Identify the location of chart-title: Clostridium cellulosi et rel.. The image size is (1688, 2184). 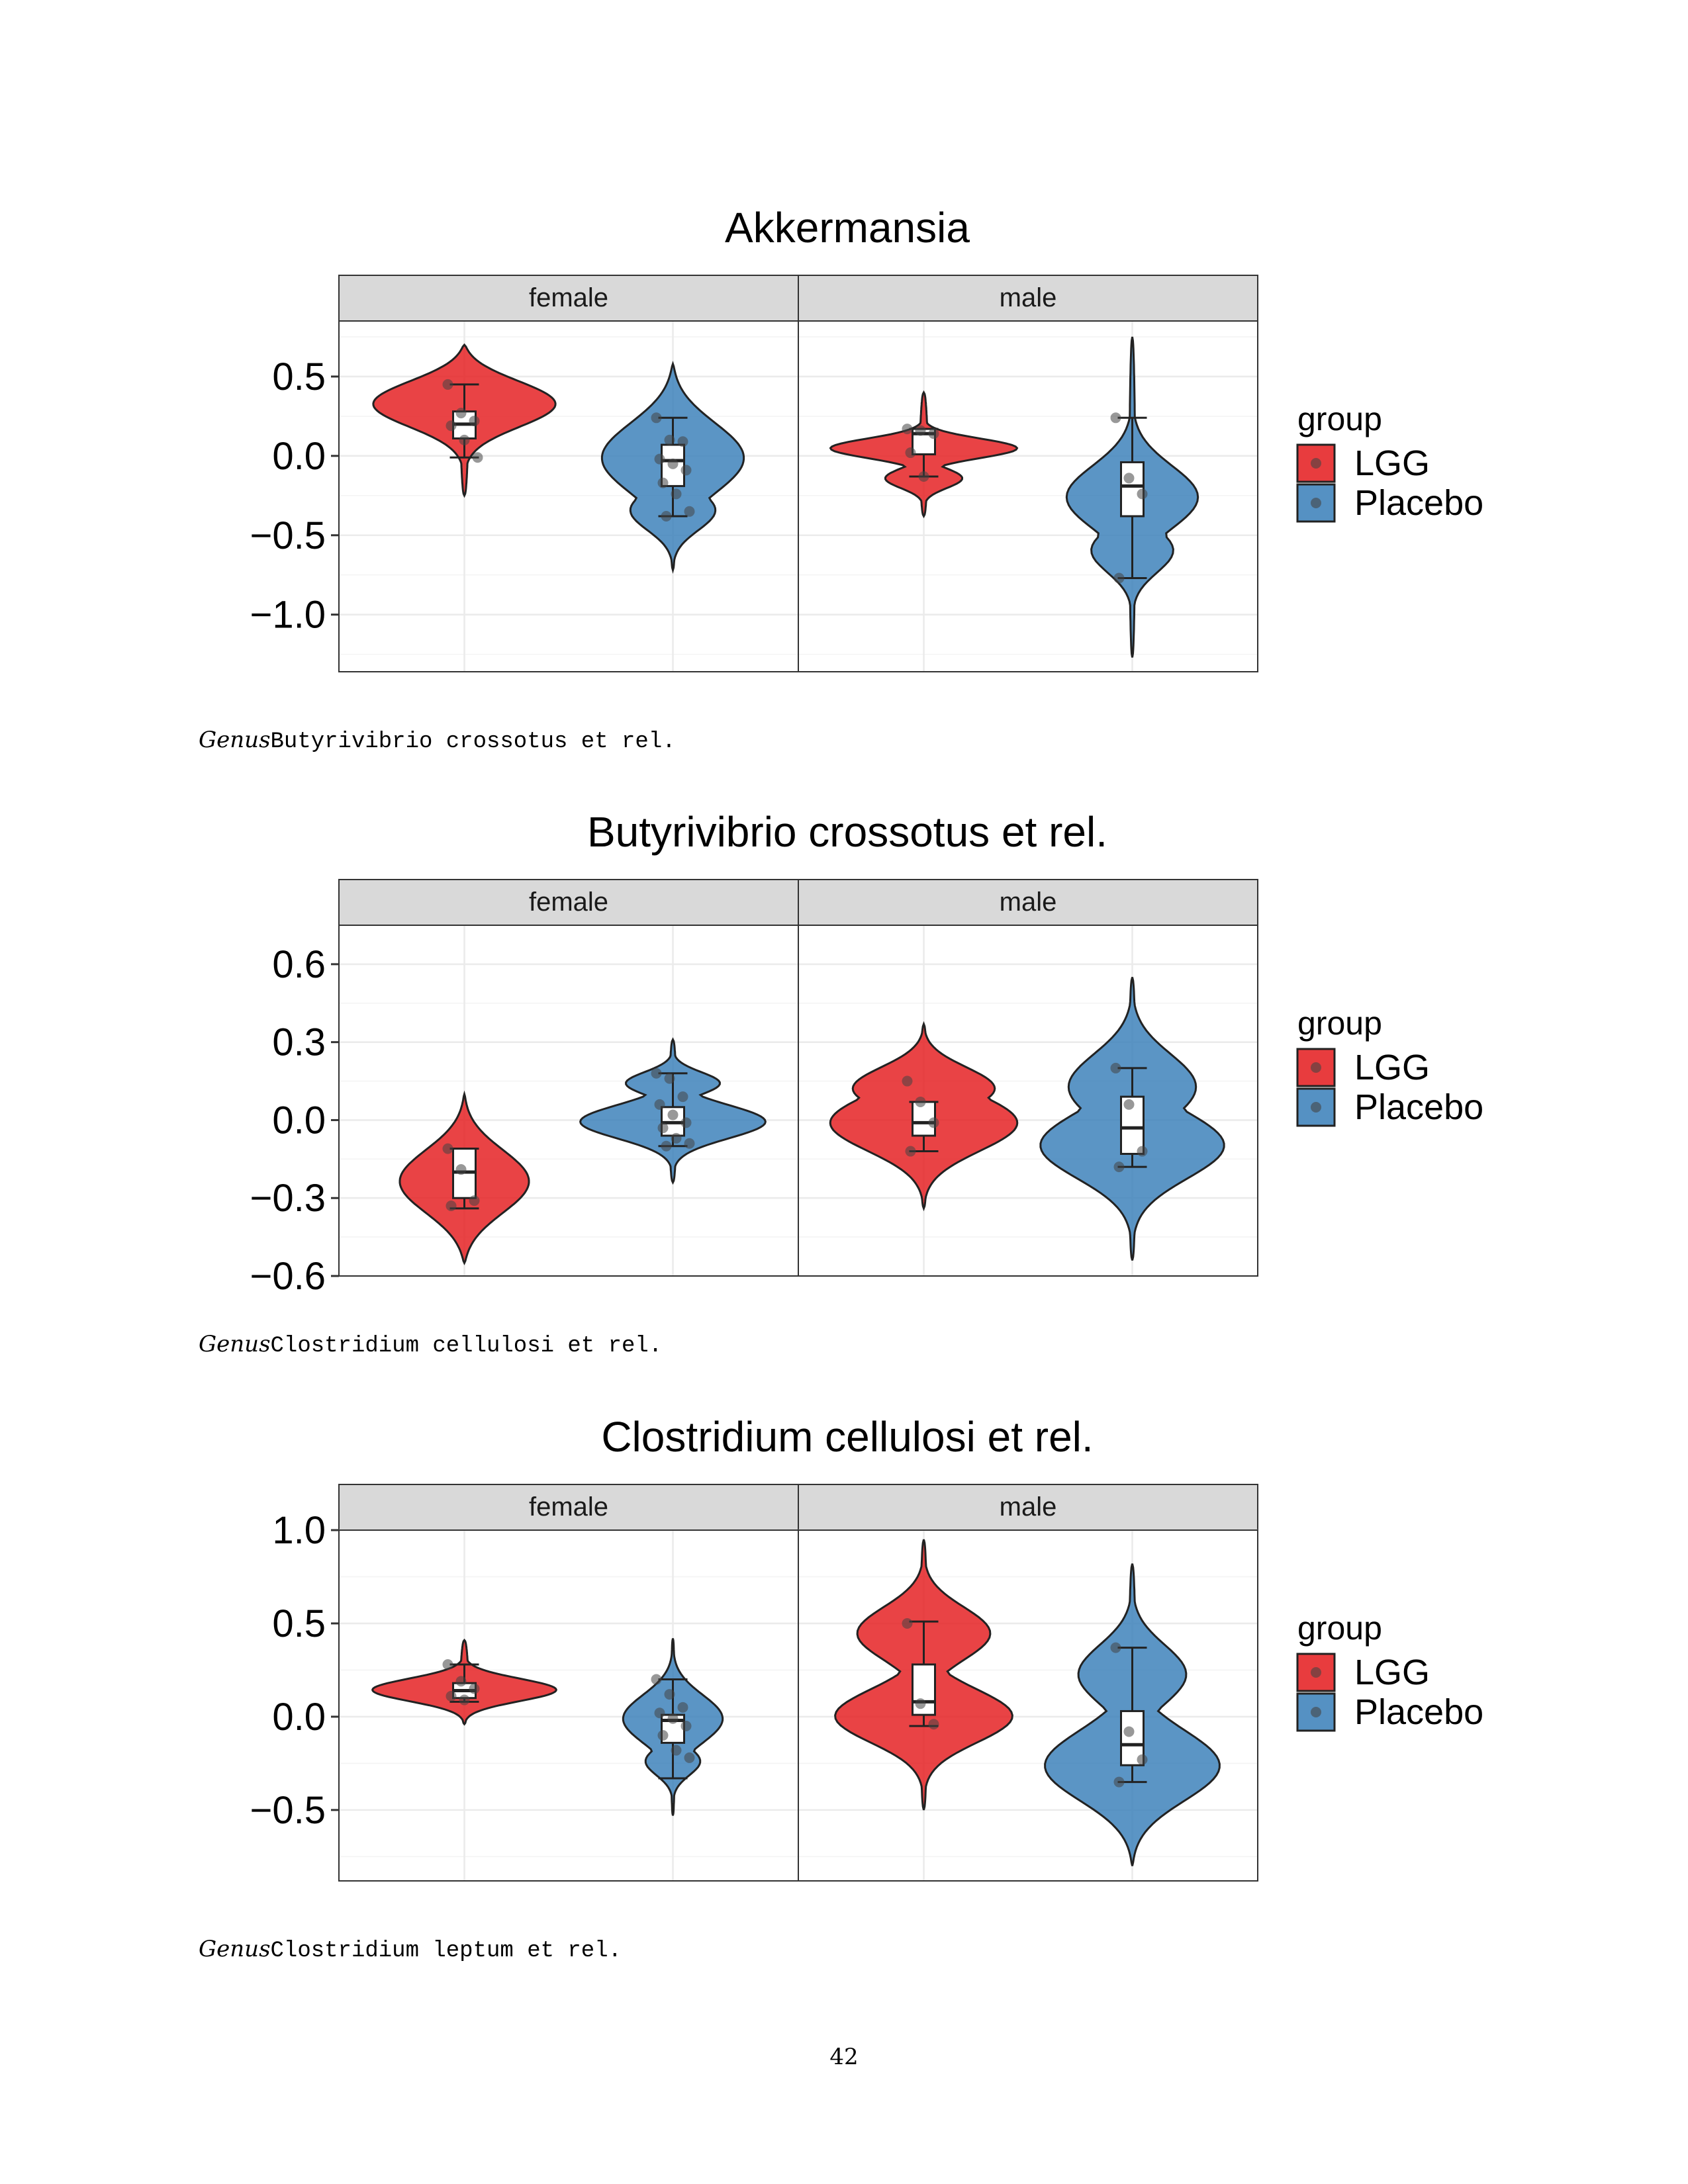
(847, 1437).